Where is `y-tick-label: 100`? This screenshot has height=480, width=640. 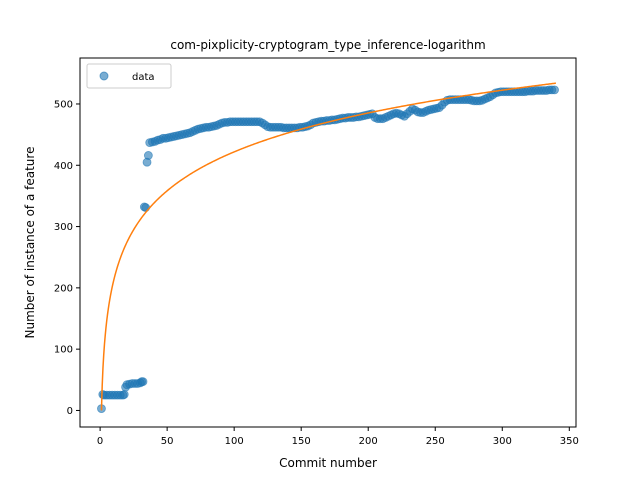 y-tick-label: 100 is located at coordinates (63, 350).